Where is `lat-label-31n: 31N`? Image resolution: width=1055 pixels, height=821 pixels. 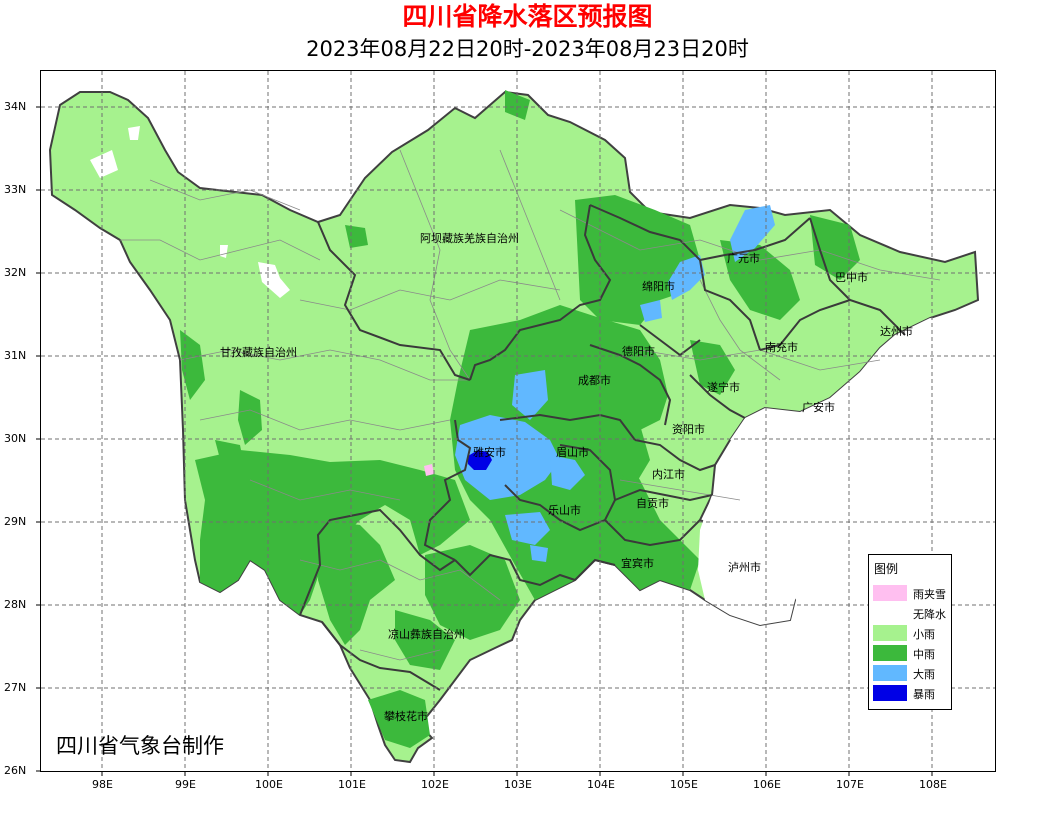
lat-label-31n: 31N is located at coordinates (15, 355).